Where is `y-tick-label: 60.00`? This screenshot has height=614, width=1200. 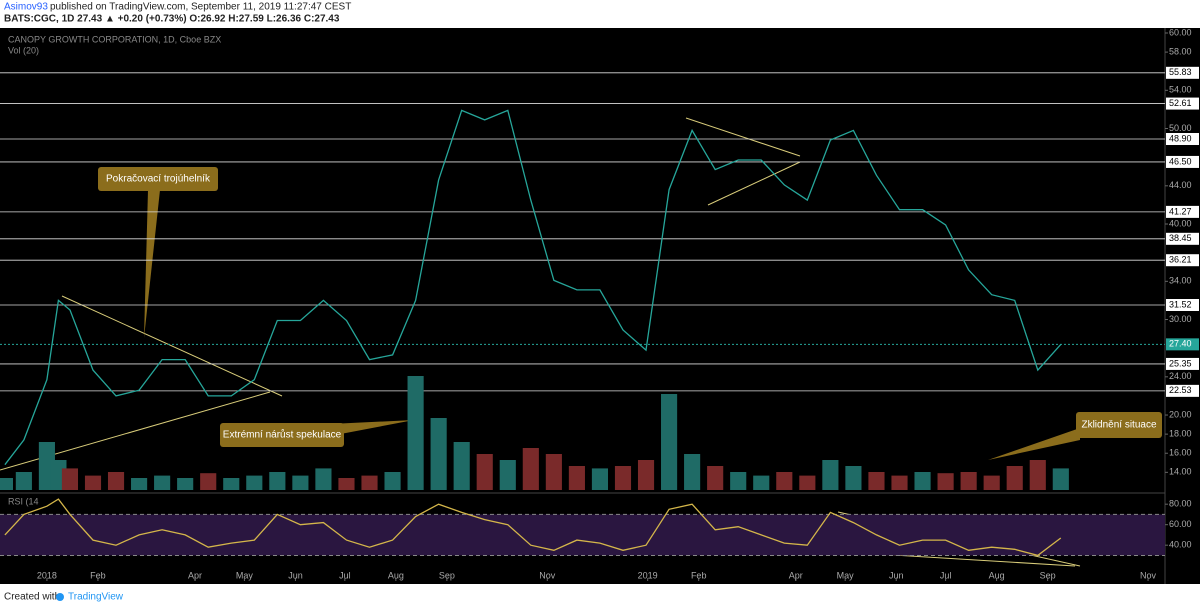
y-tick-label: 60.00 is located at coordinates (1180, 32).